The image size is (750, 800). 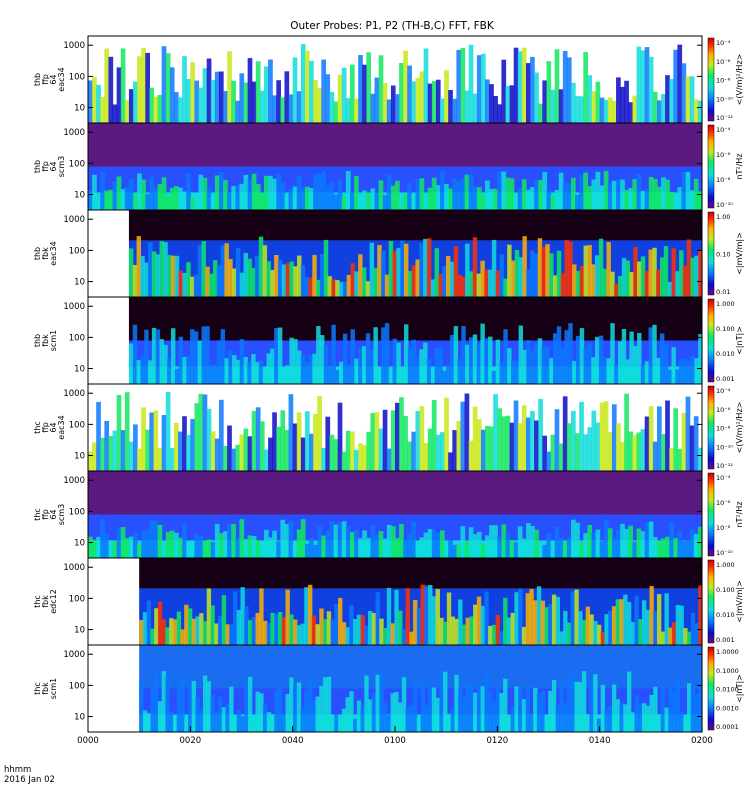 What do you see at coordinates (77, 338) in the screenshot?
I see `y-tick-label: 100` at bounding box center [77, 338].